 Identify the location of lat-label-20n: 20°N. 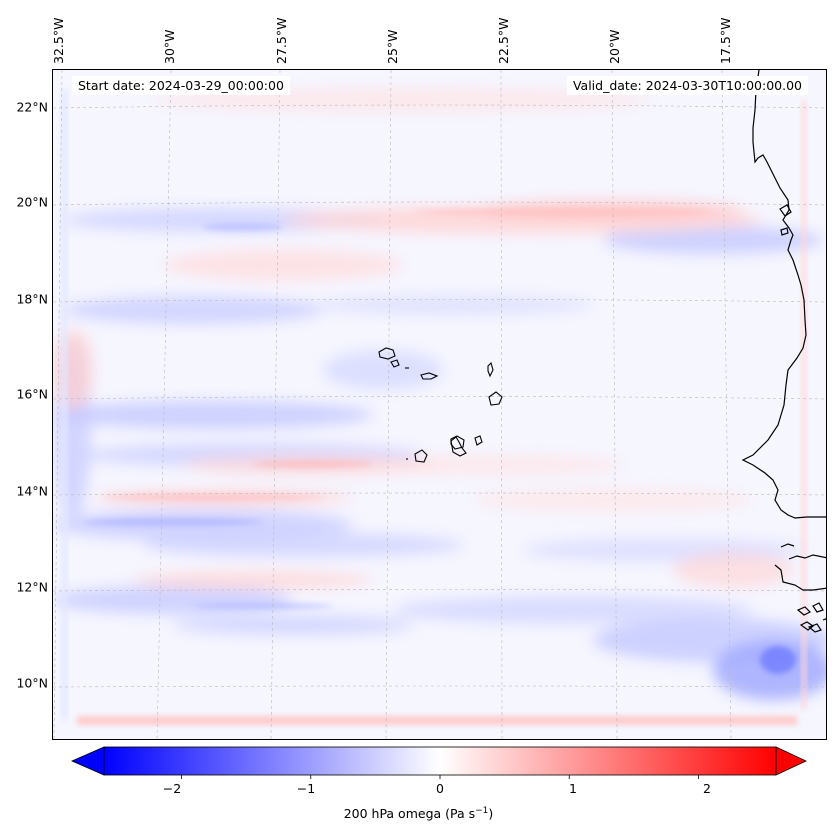
(32, 202).